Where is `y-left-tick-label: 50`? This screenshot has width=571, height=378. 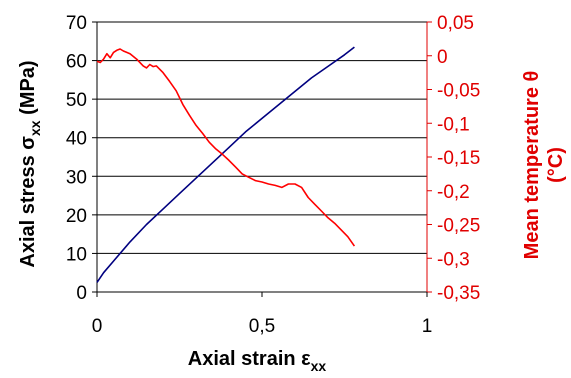 y-left-tick-label: 50 is located at coordinates (76, 100).